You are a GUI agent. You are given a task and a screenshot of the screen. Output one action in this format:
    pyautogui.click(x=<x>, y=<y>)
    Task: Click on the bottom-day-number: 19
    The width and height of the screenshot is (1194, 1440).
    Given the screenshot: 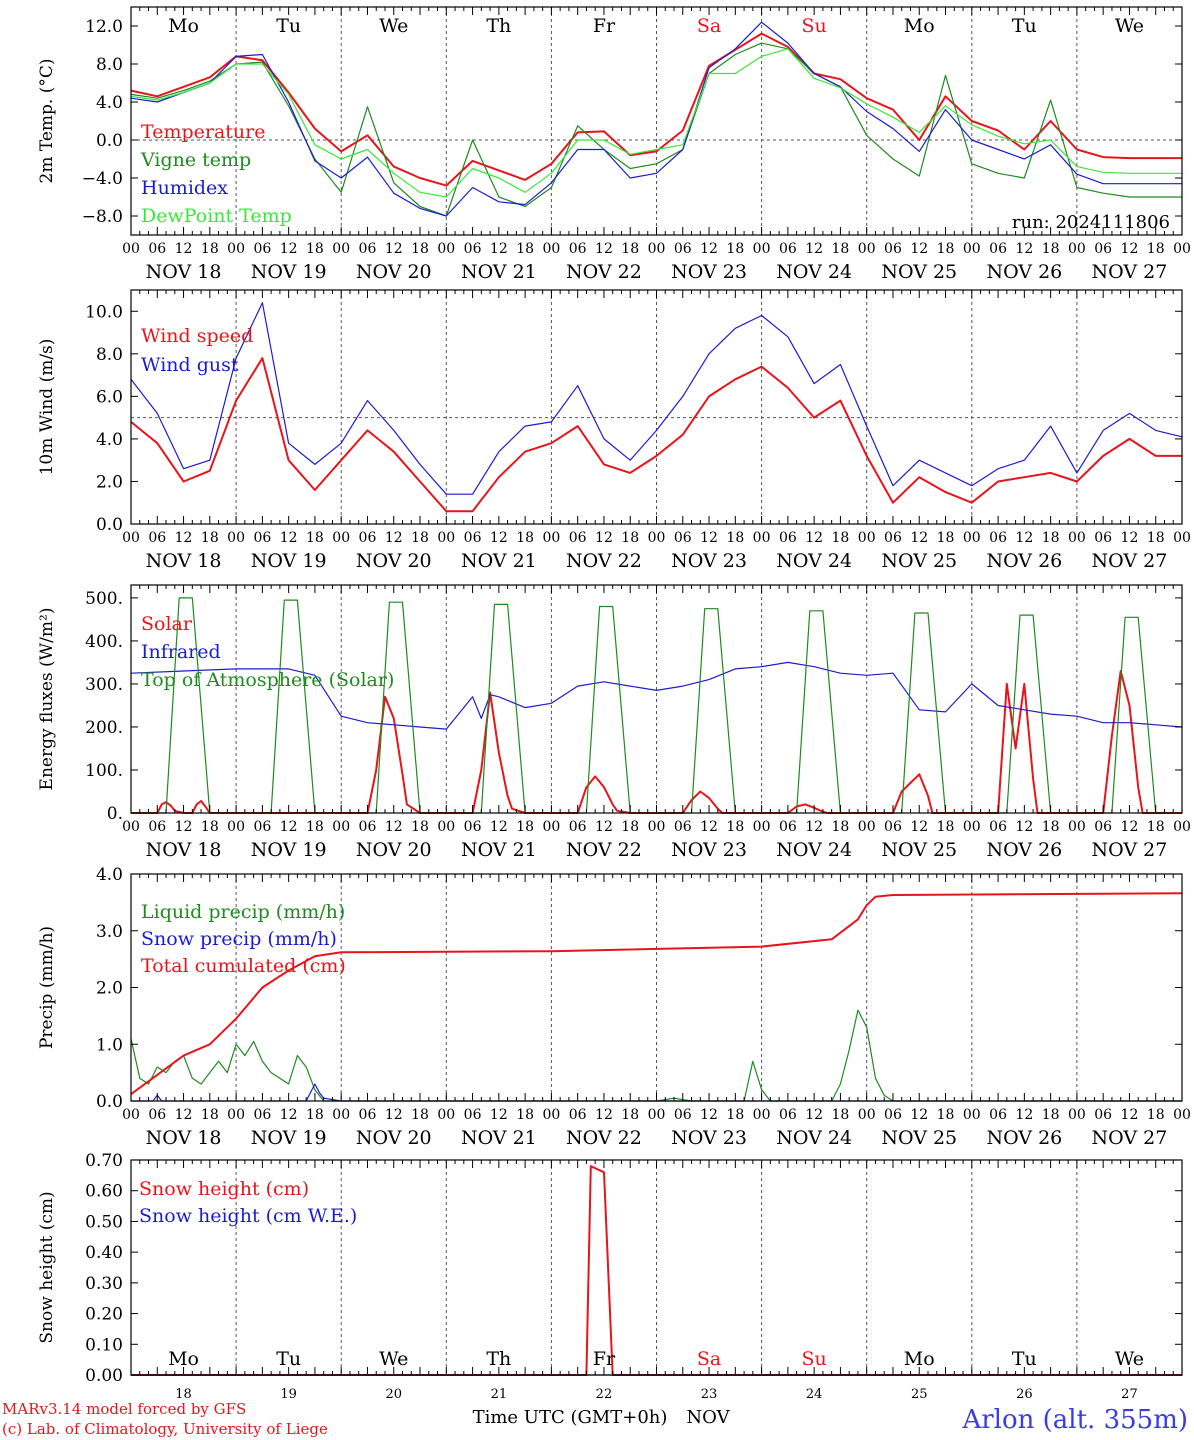 What is the action you would take?
    pyautogui.click(x=288, y=1394)
    